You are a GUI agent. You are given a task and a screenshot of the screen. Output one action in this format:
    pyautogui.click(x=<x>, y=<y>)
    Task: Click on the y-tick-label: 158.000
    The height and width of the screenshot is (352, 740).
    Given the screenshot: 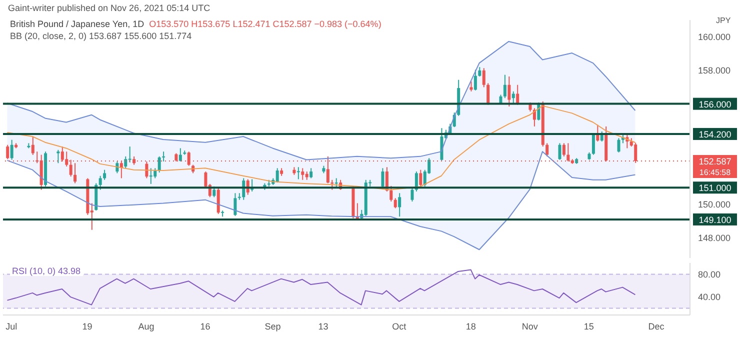 What is the action you would take?
    pyautogui.click(x=714, y=70)
    